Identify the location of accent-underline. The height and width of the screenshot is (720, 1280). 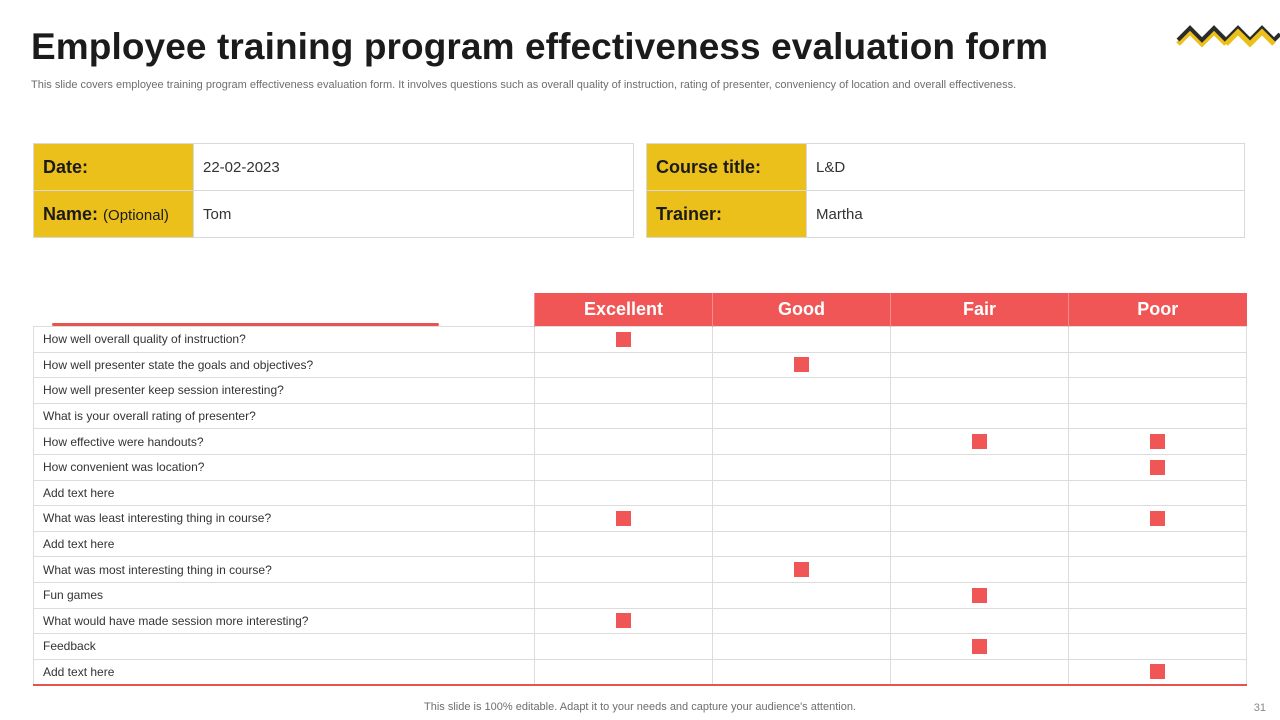
(245, 324).